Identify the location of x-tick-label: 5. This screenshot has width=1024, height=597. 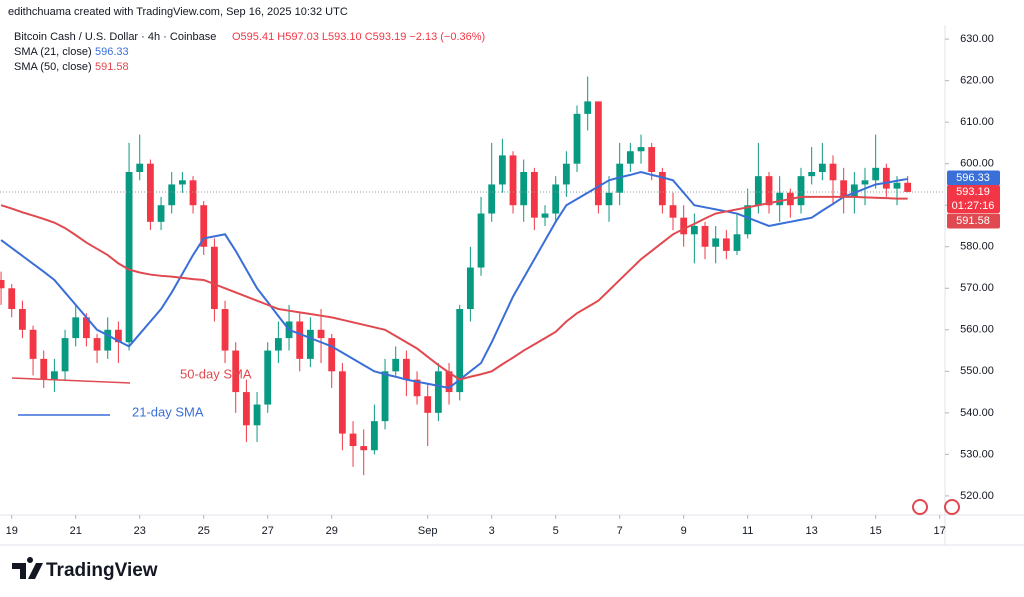
(556, 531).